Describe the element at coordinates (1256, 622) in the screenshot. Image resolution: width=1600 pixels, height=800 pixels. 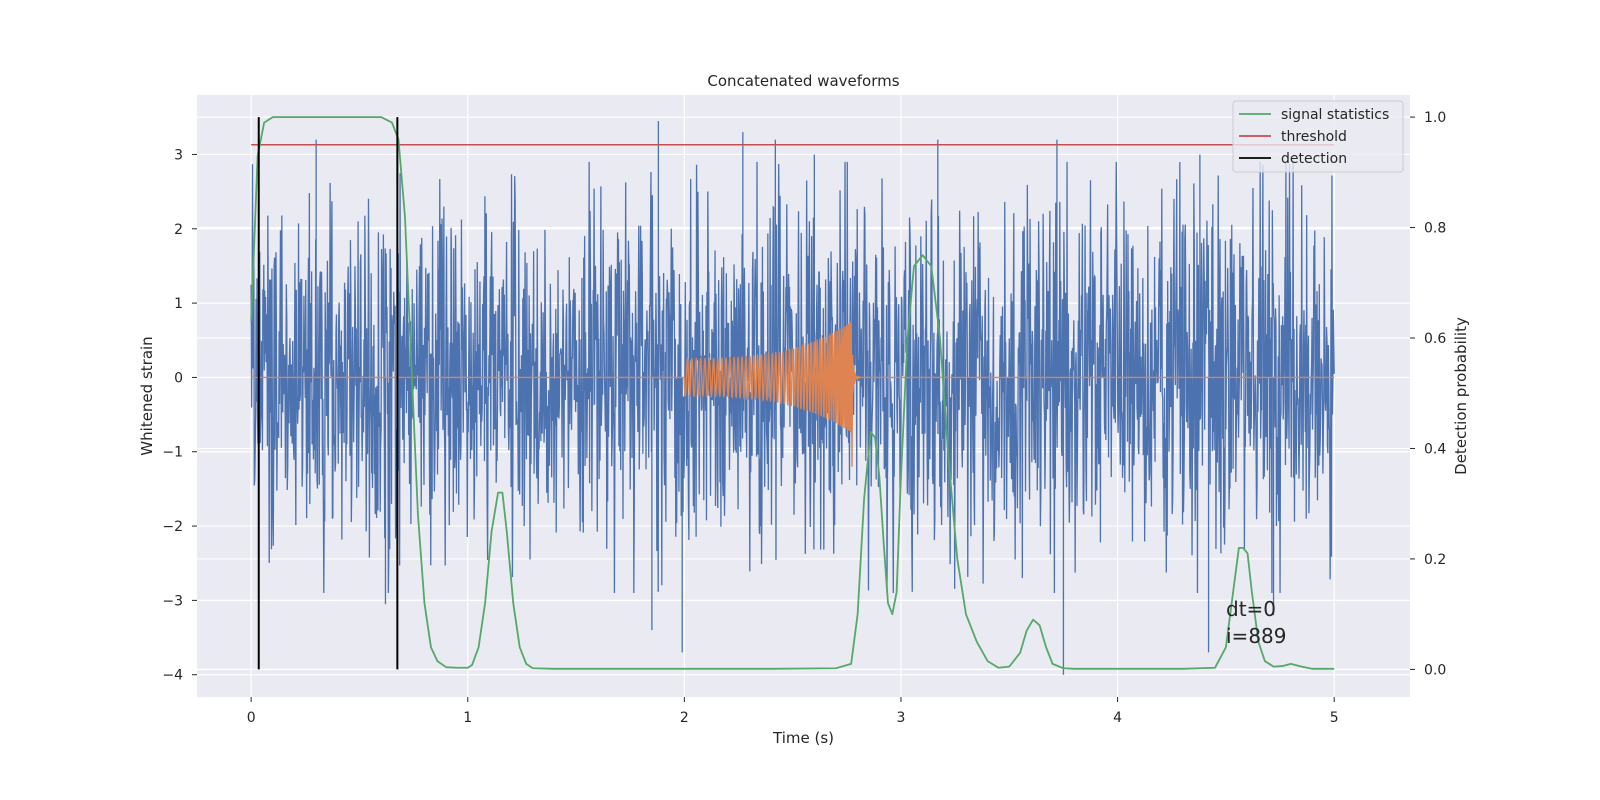
I see `annotation: dt=0 i=889` at that location.